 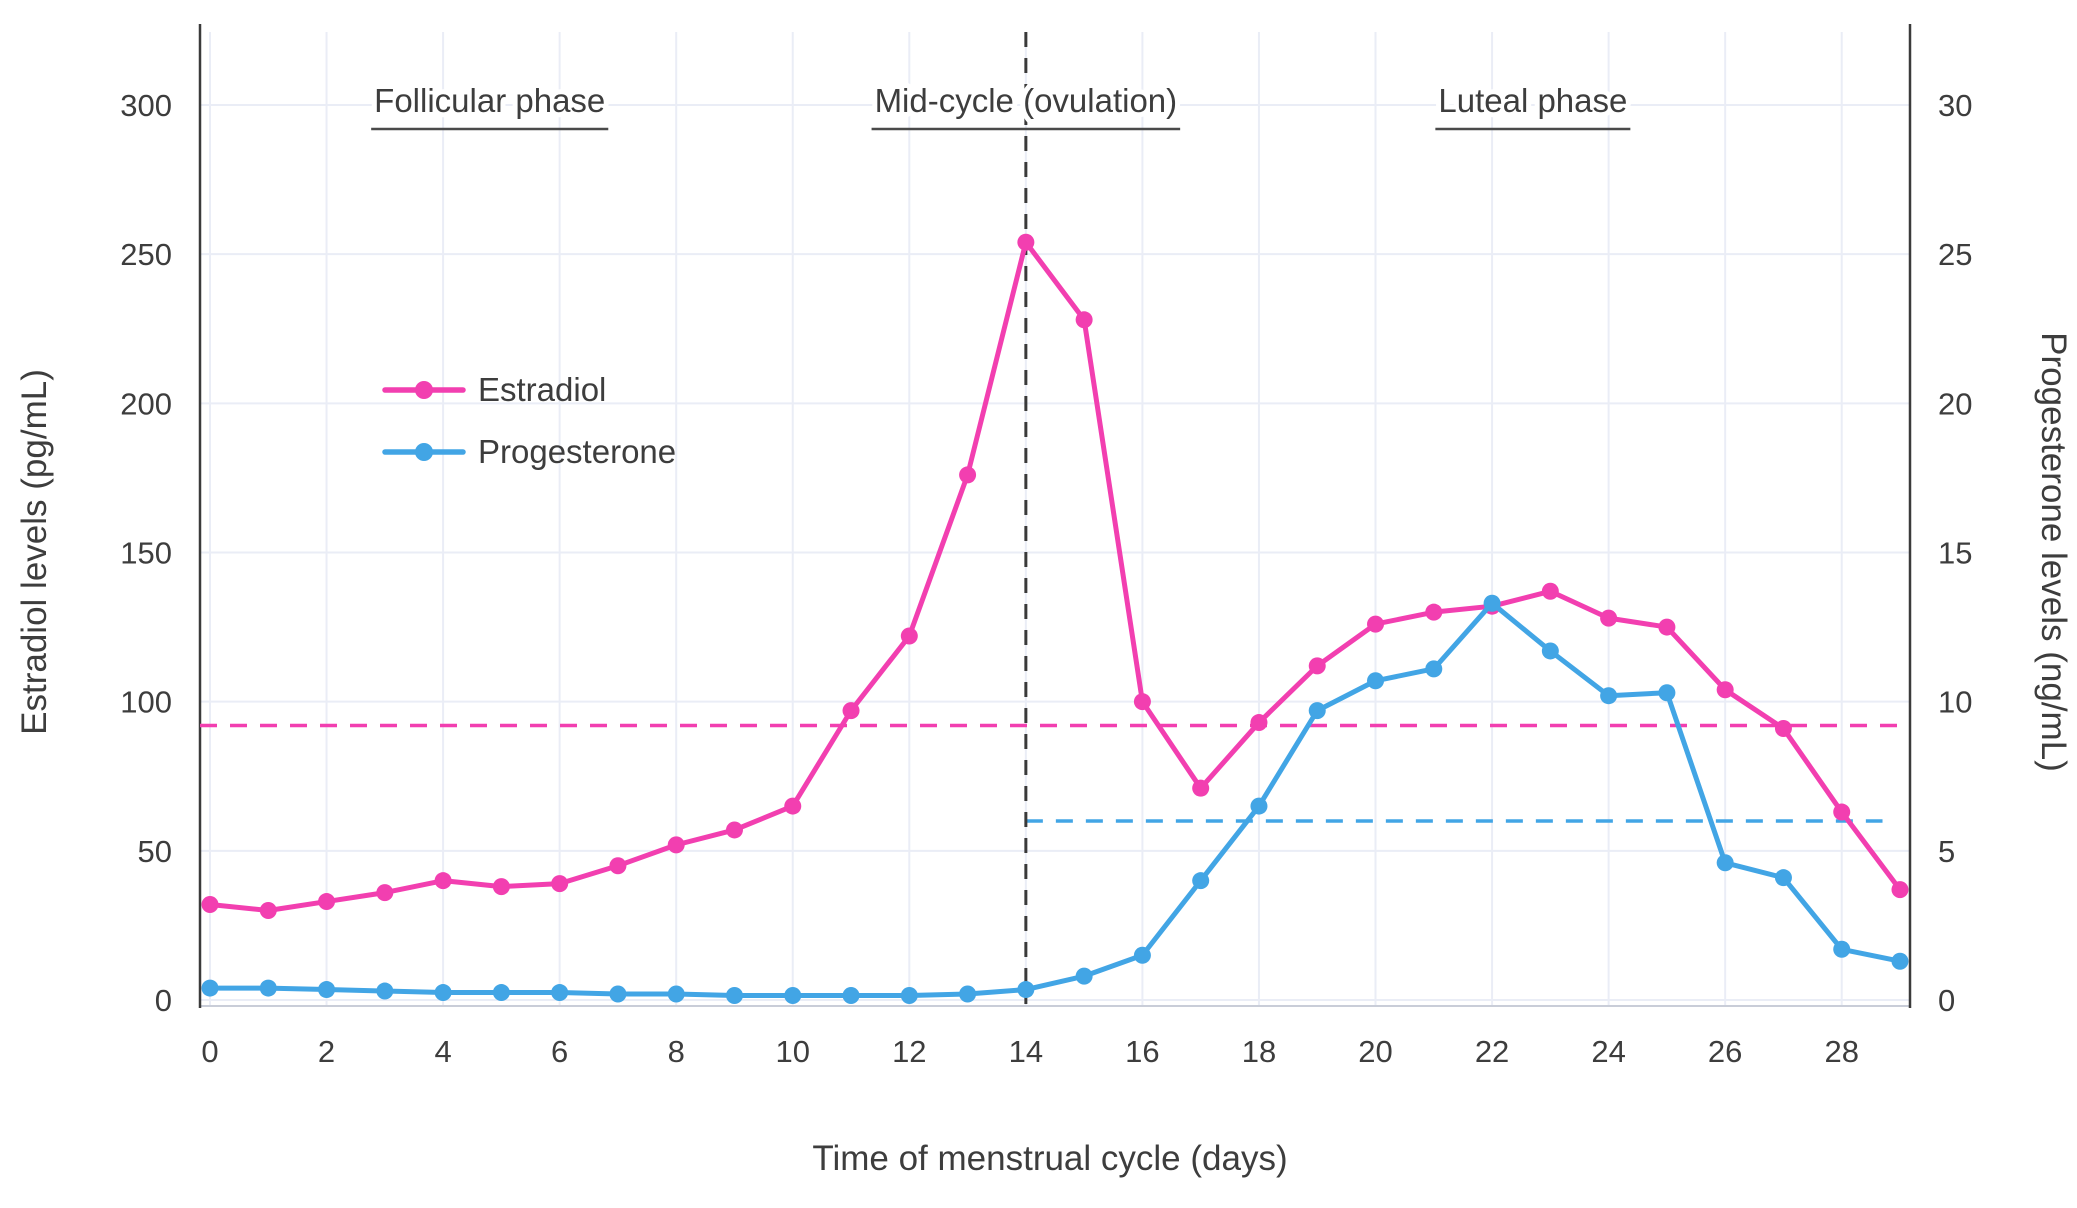 I want to click on left-axis-title: Estradiol levels (pg/mL), so click(x=34, y=552).